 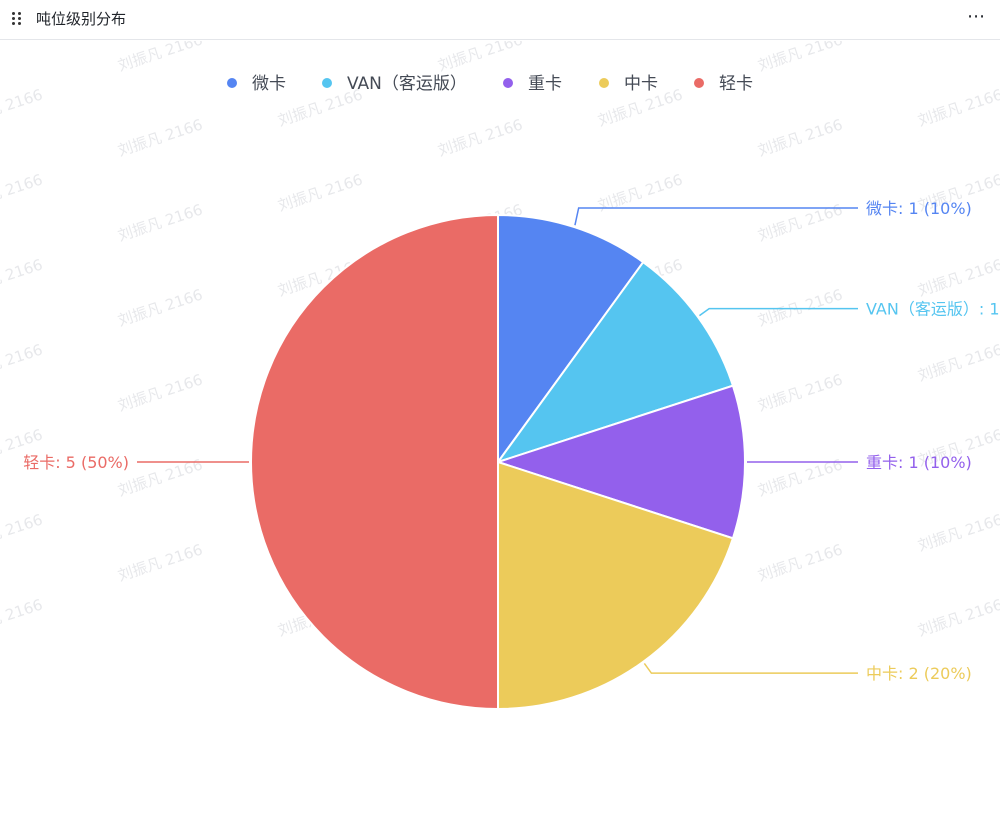 What do you see at coordinates (933, 309) in the screenshot?
I see `slice-label: VAN（客运版）: 1 (10%)` at bounding box center [933, 309].